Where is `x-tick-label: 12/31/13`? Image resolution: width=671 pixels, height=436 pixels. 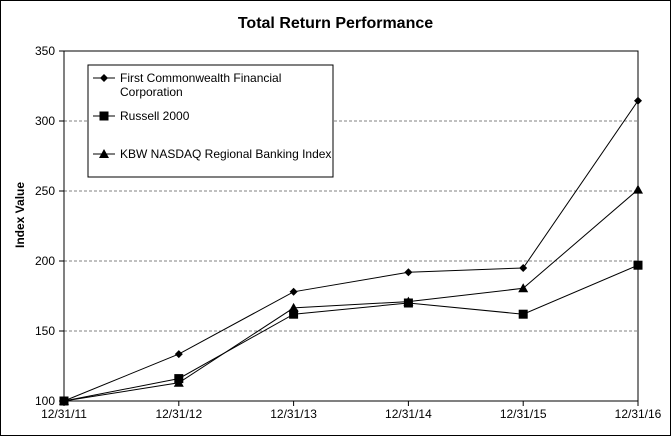
x-tick-label: 12/31/13 is located at coordinates (293, 414).